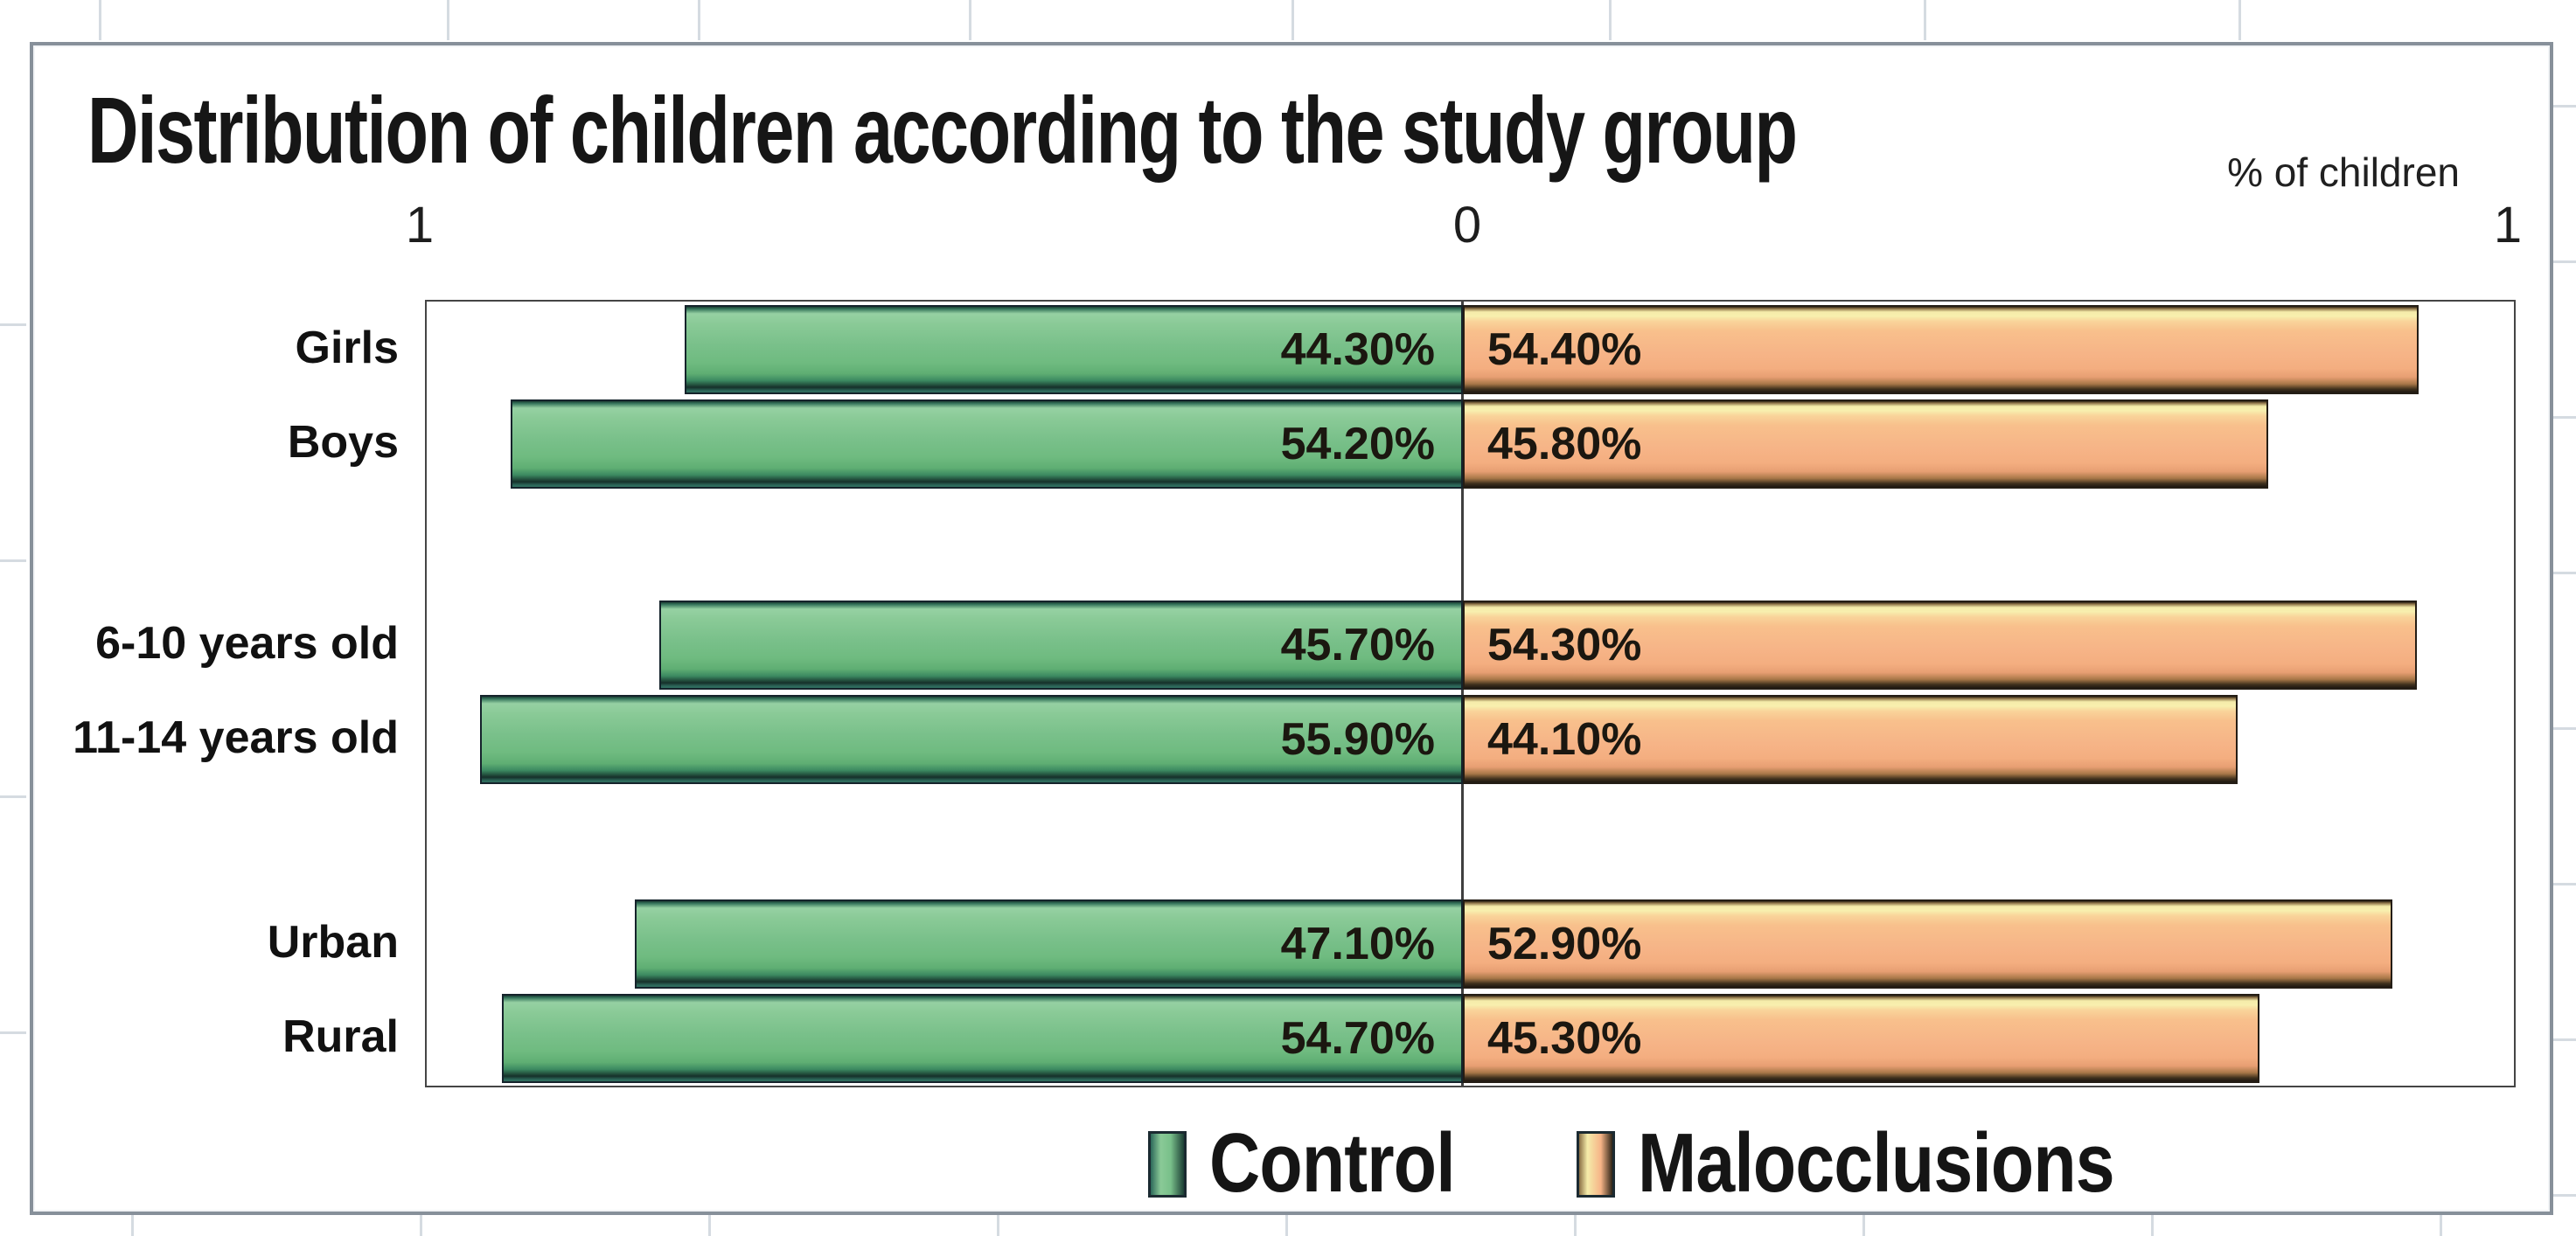 The height and width of the screenshot is (1236, 2576). Describe the element at coordinates (1167, 1164) in the screenshot. I see `legend-swatch-control` at that location.